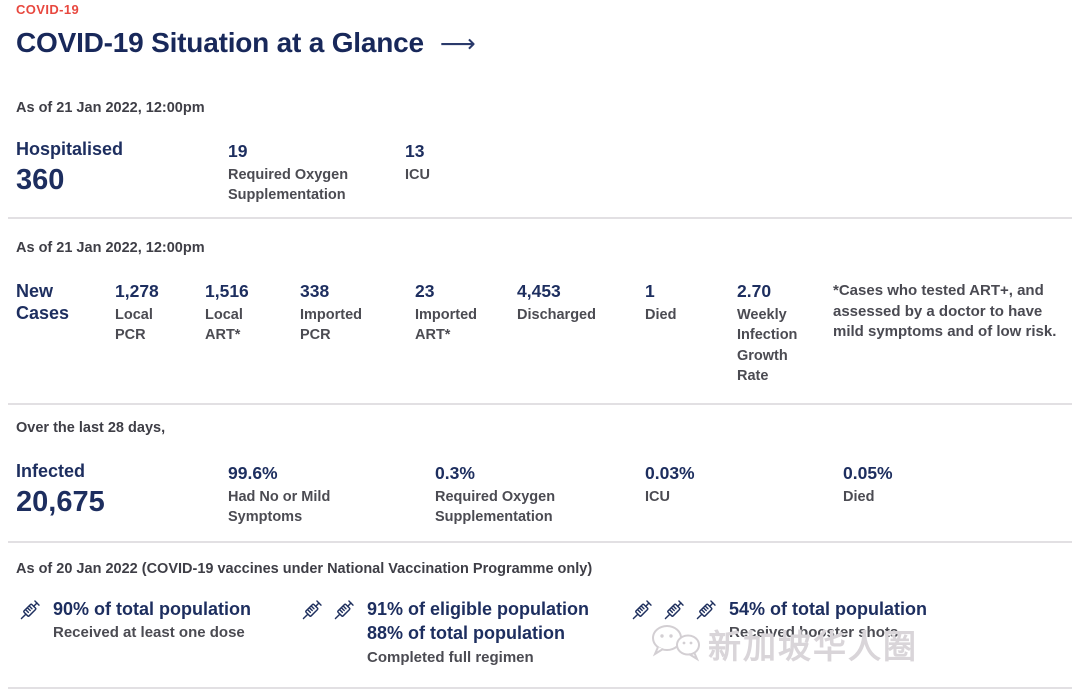 This screenshot has height=695, width=1080. What do you see at coordinates (110, 248) in the screenshot?
I see `new-cases-as-of: As of 21 Jan 2022, 12:00pm` at bounding box center [110, 248].